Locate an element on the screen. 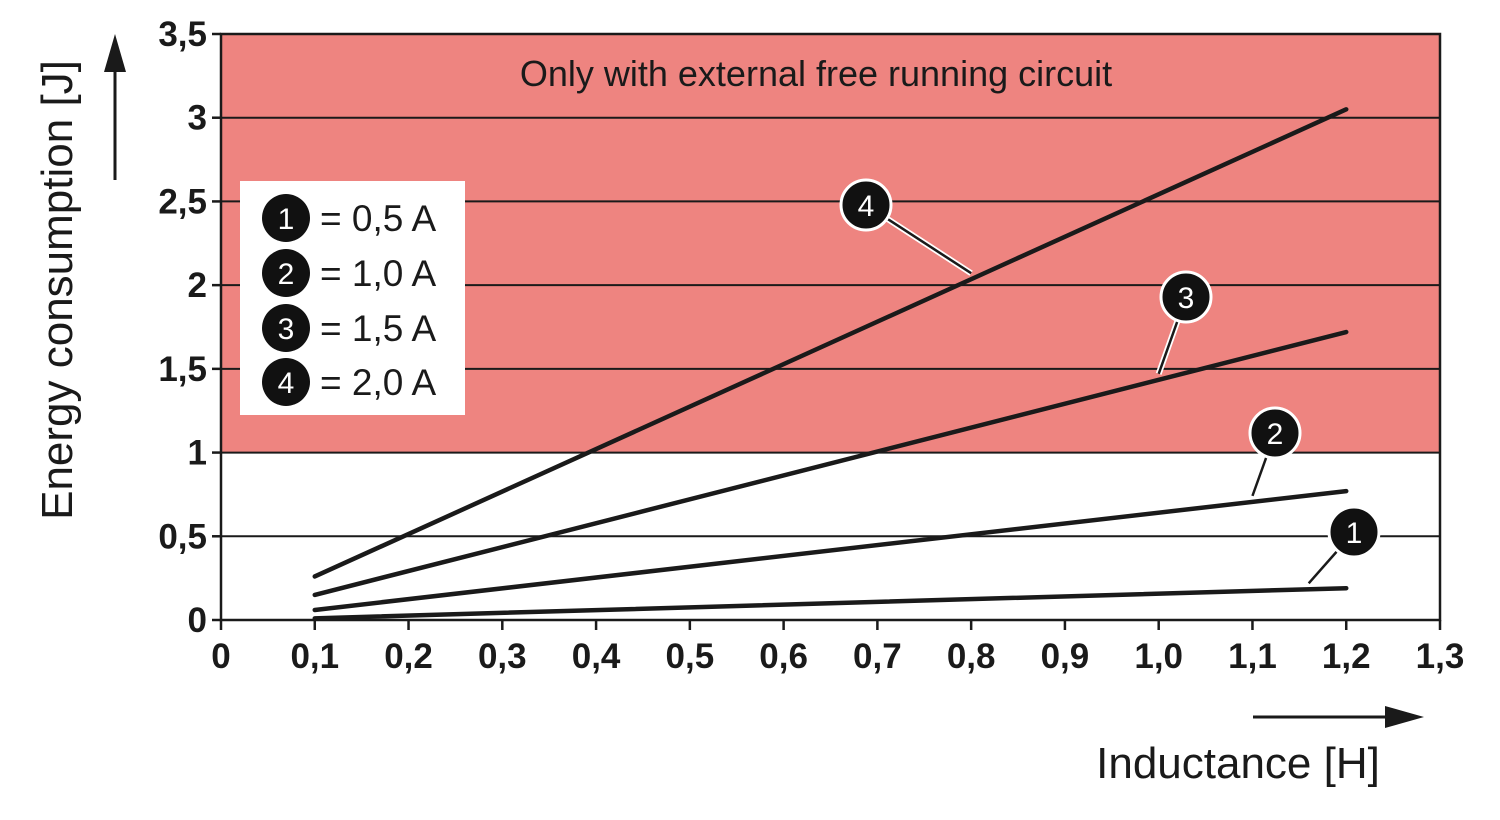 Image resolution: width=1500 pixels, height=820 pixels. y-tick-label: 1,5 is located at coordinates (182, 369).